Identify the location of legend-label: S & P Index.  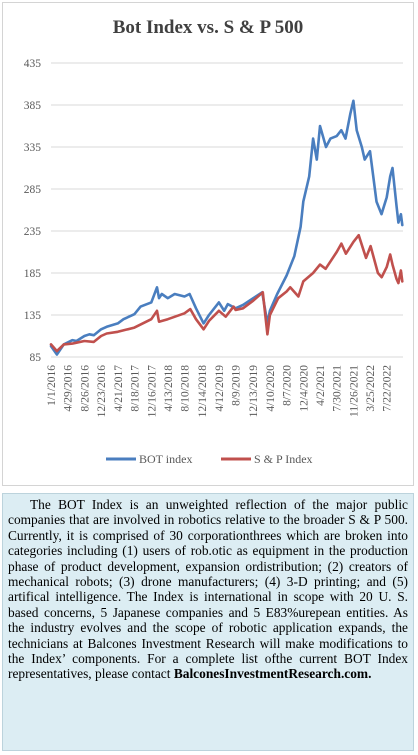
(283, 459).